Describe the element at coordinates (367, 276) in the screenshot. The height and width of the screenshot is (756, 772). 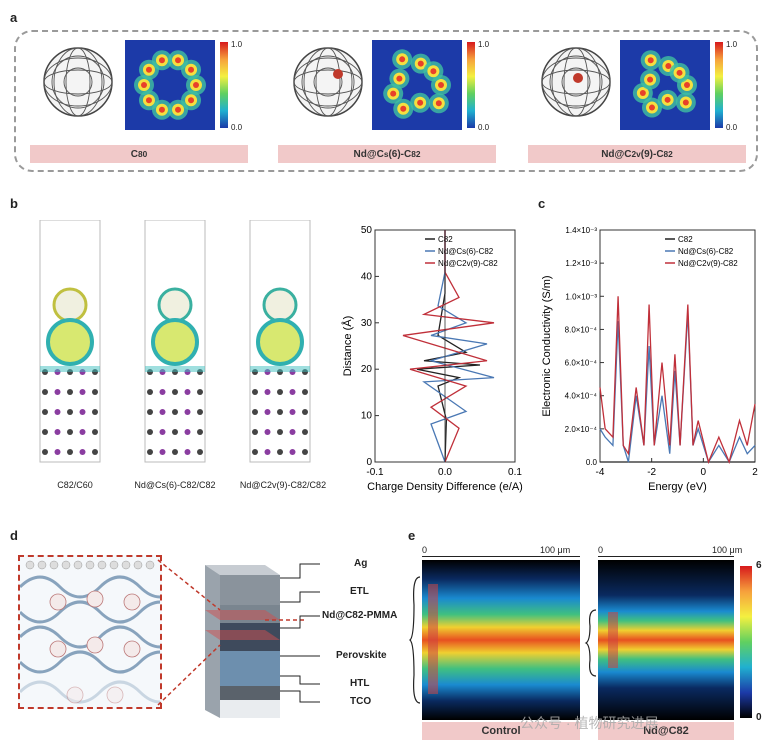
I see `y-tick-label: 40` at that location.